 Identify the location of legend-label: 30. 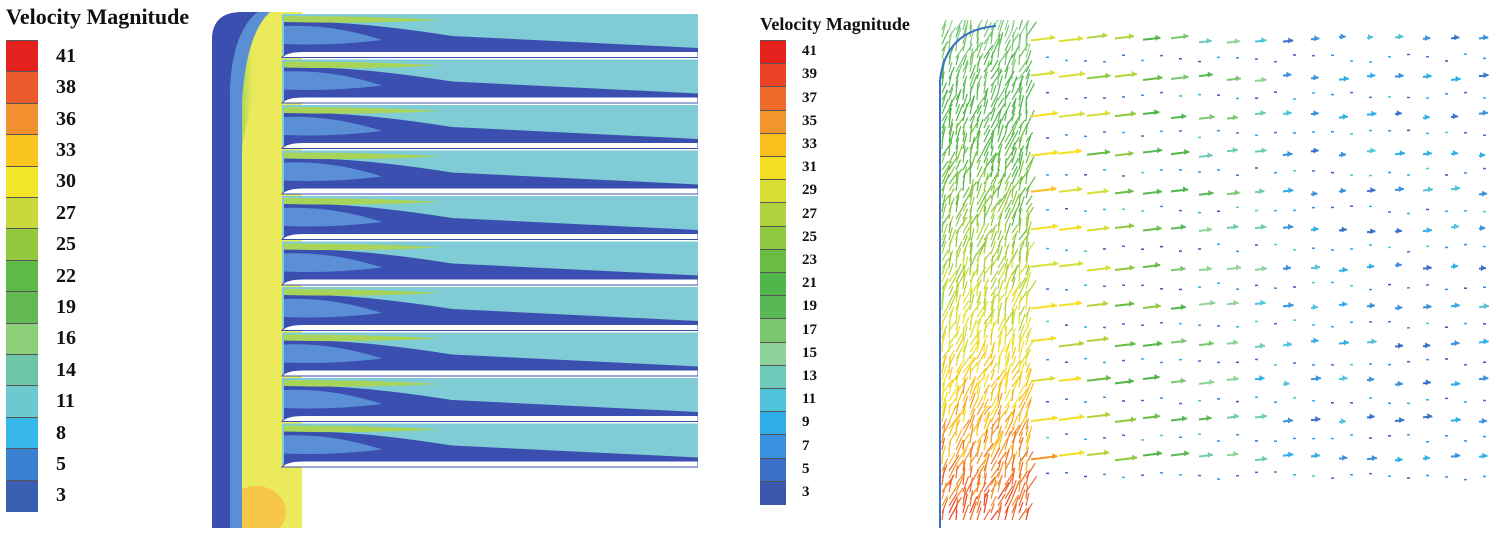
(66, 181).